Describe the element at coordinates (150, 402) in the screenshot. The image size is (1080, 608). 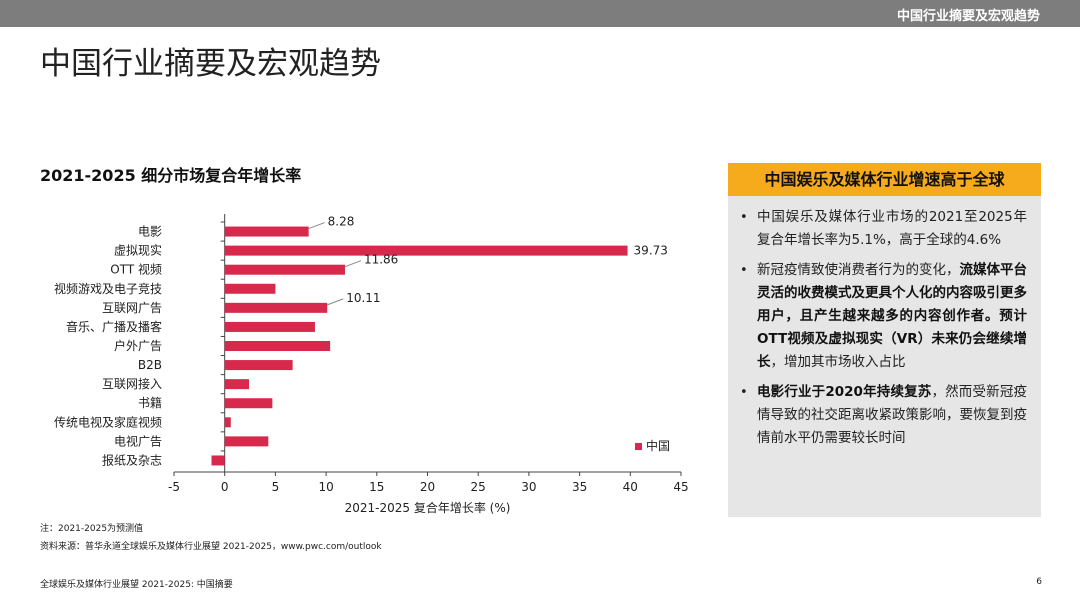
I see `category-label: 书籍` at that location.